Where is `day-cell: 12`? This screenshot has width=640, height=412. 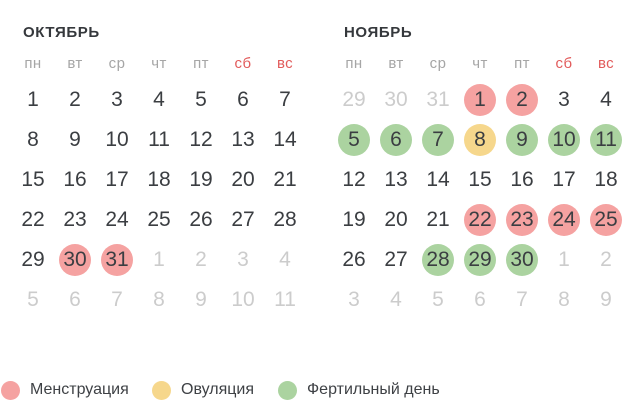
day-cell: 12 is located at coordinates (354, 179).